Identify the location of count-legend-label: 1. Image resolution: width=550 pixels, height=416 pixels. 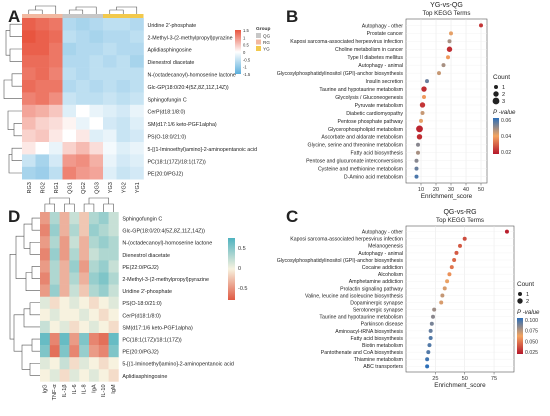
(503, 88).